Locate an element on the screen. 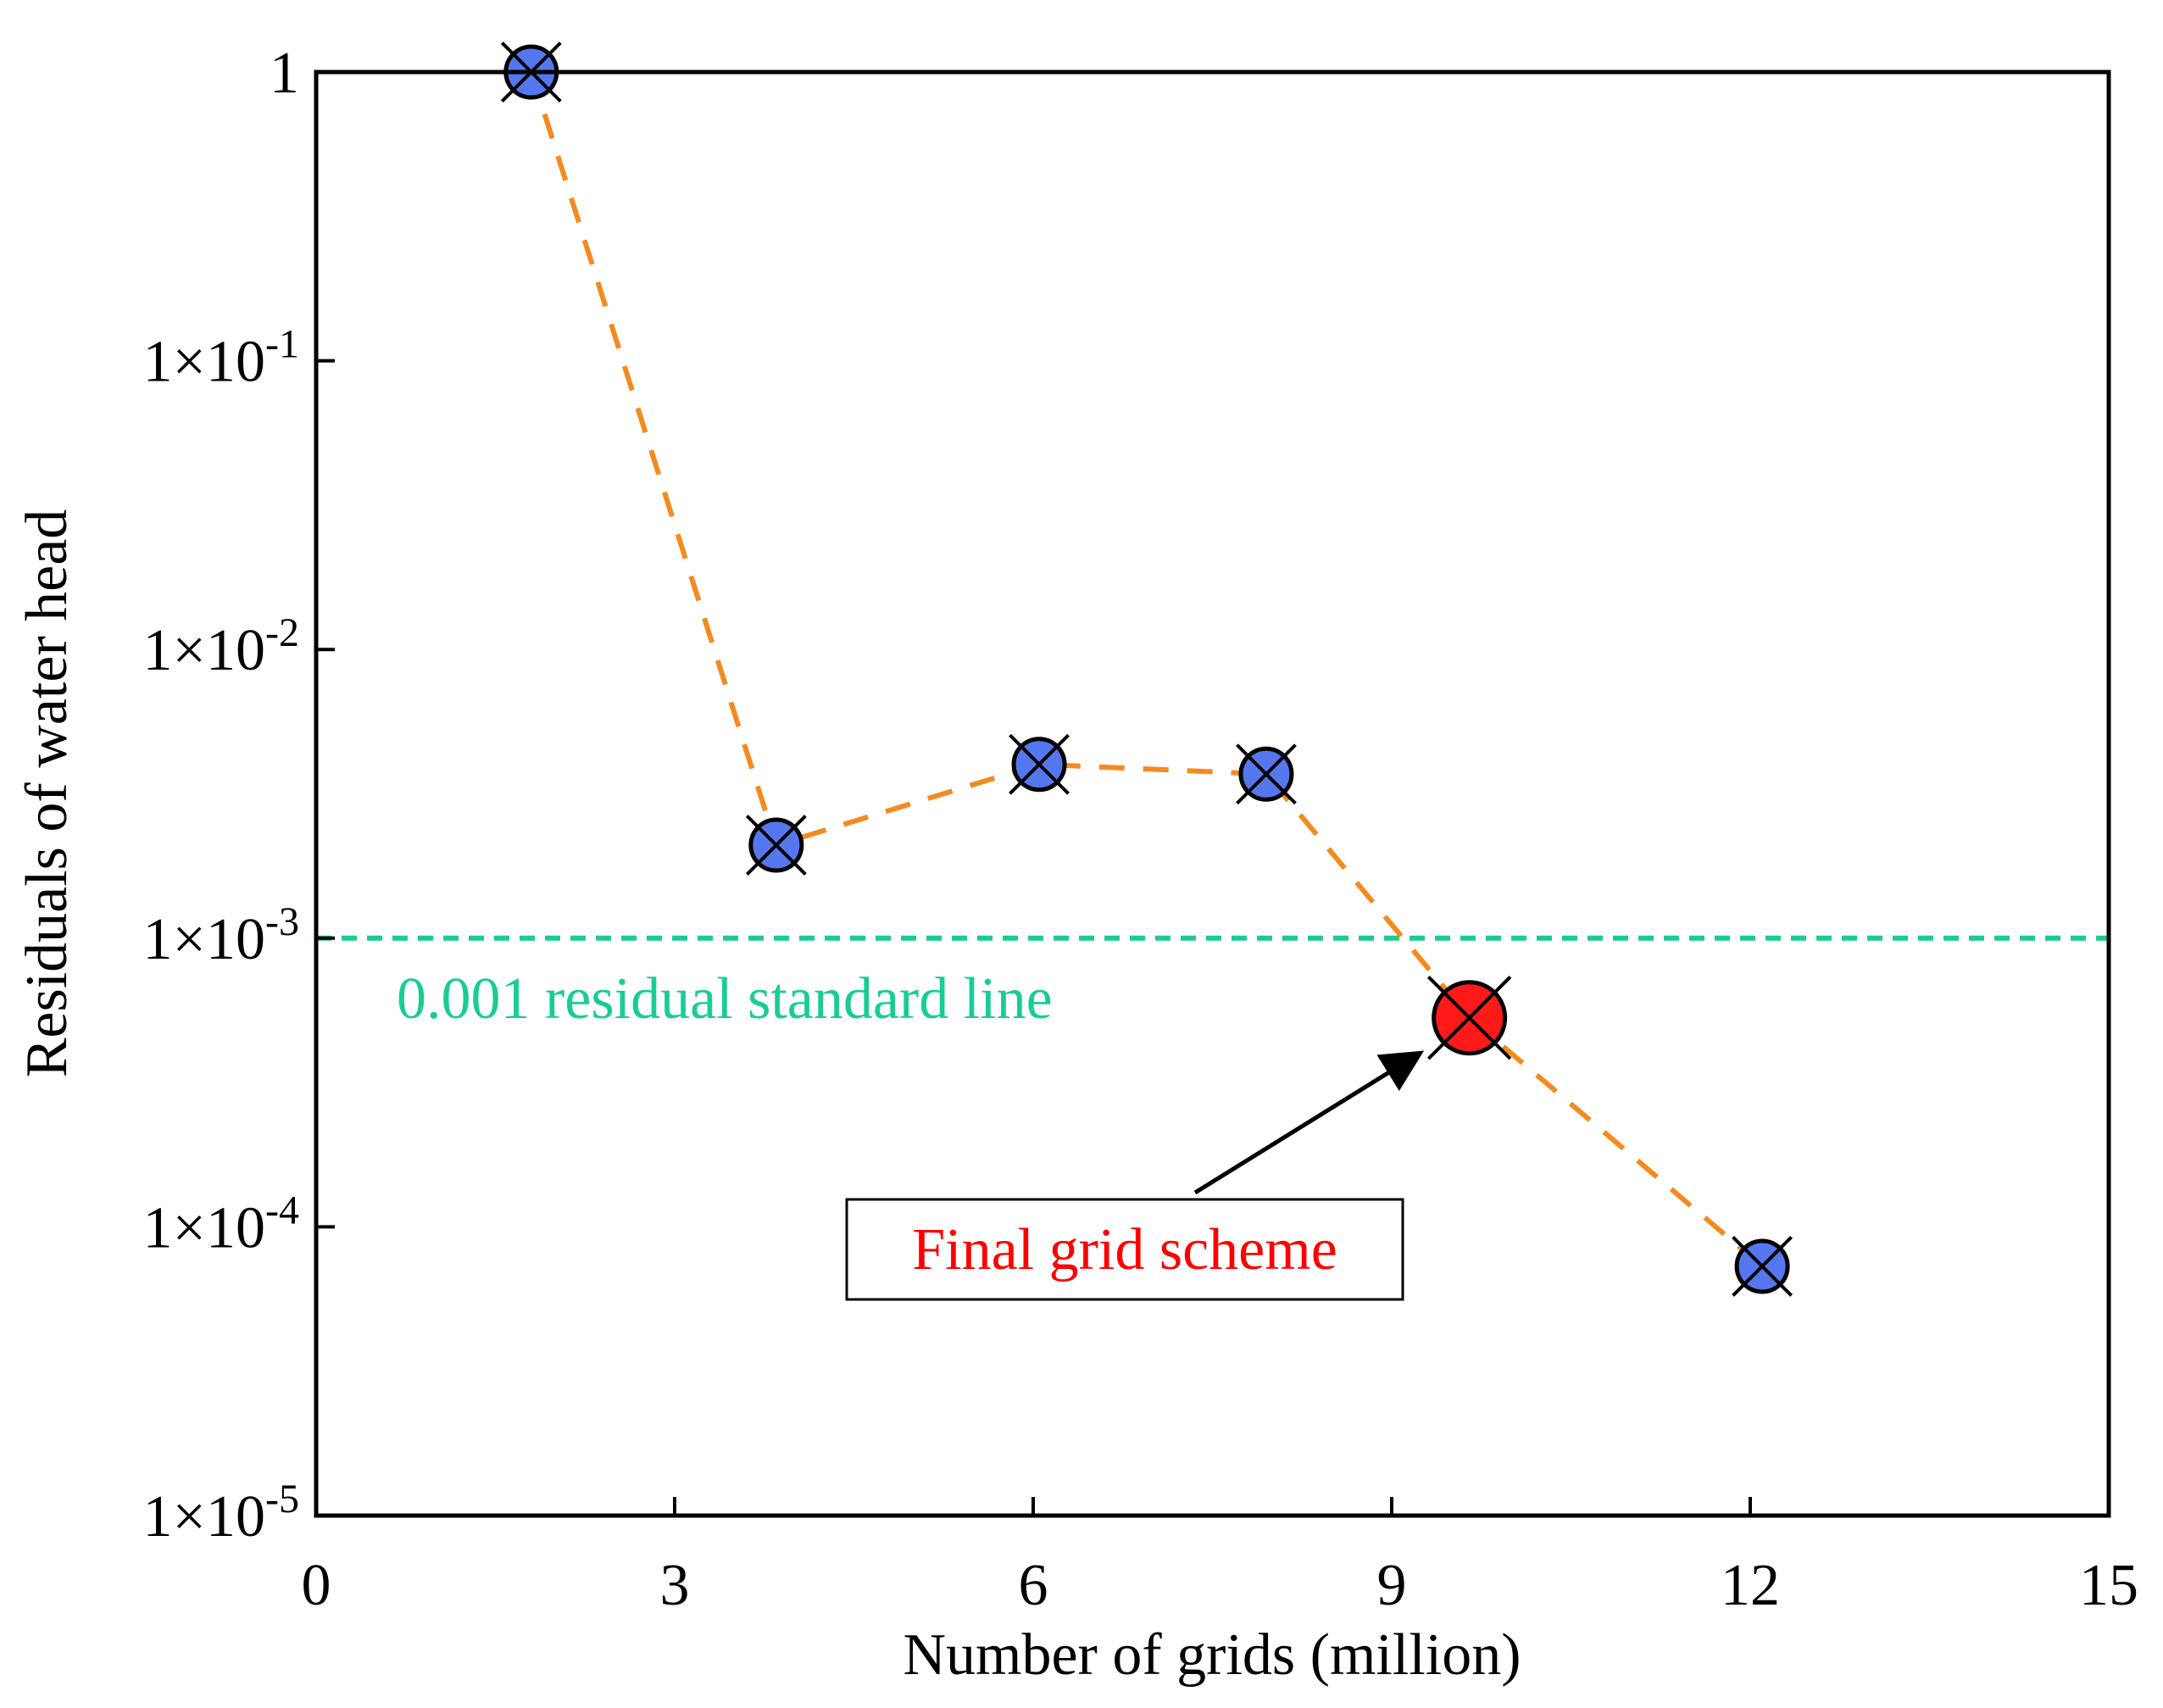 This screenshot has width=2163, height=1708. x-tick-label: 12 is located at coordinates (1751, 1585).